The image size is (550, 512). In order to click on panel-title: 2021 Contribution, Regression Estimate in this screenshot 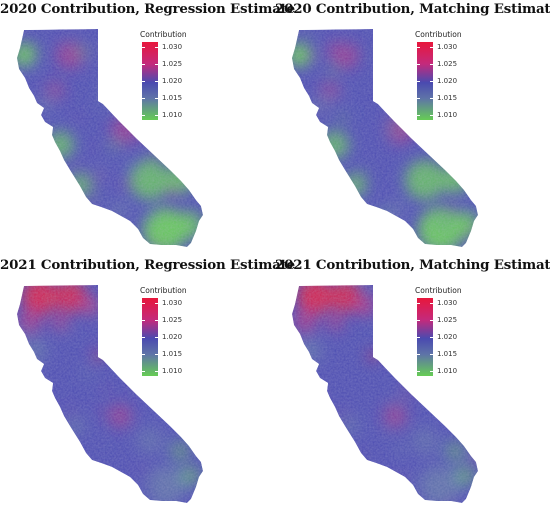, I will do `click(147, 265)`.